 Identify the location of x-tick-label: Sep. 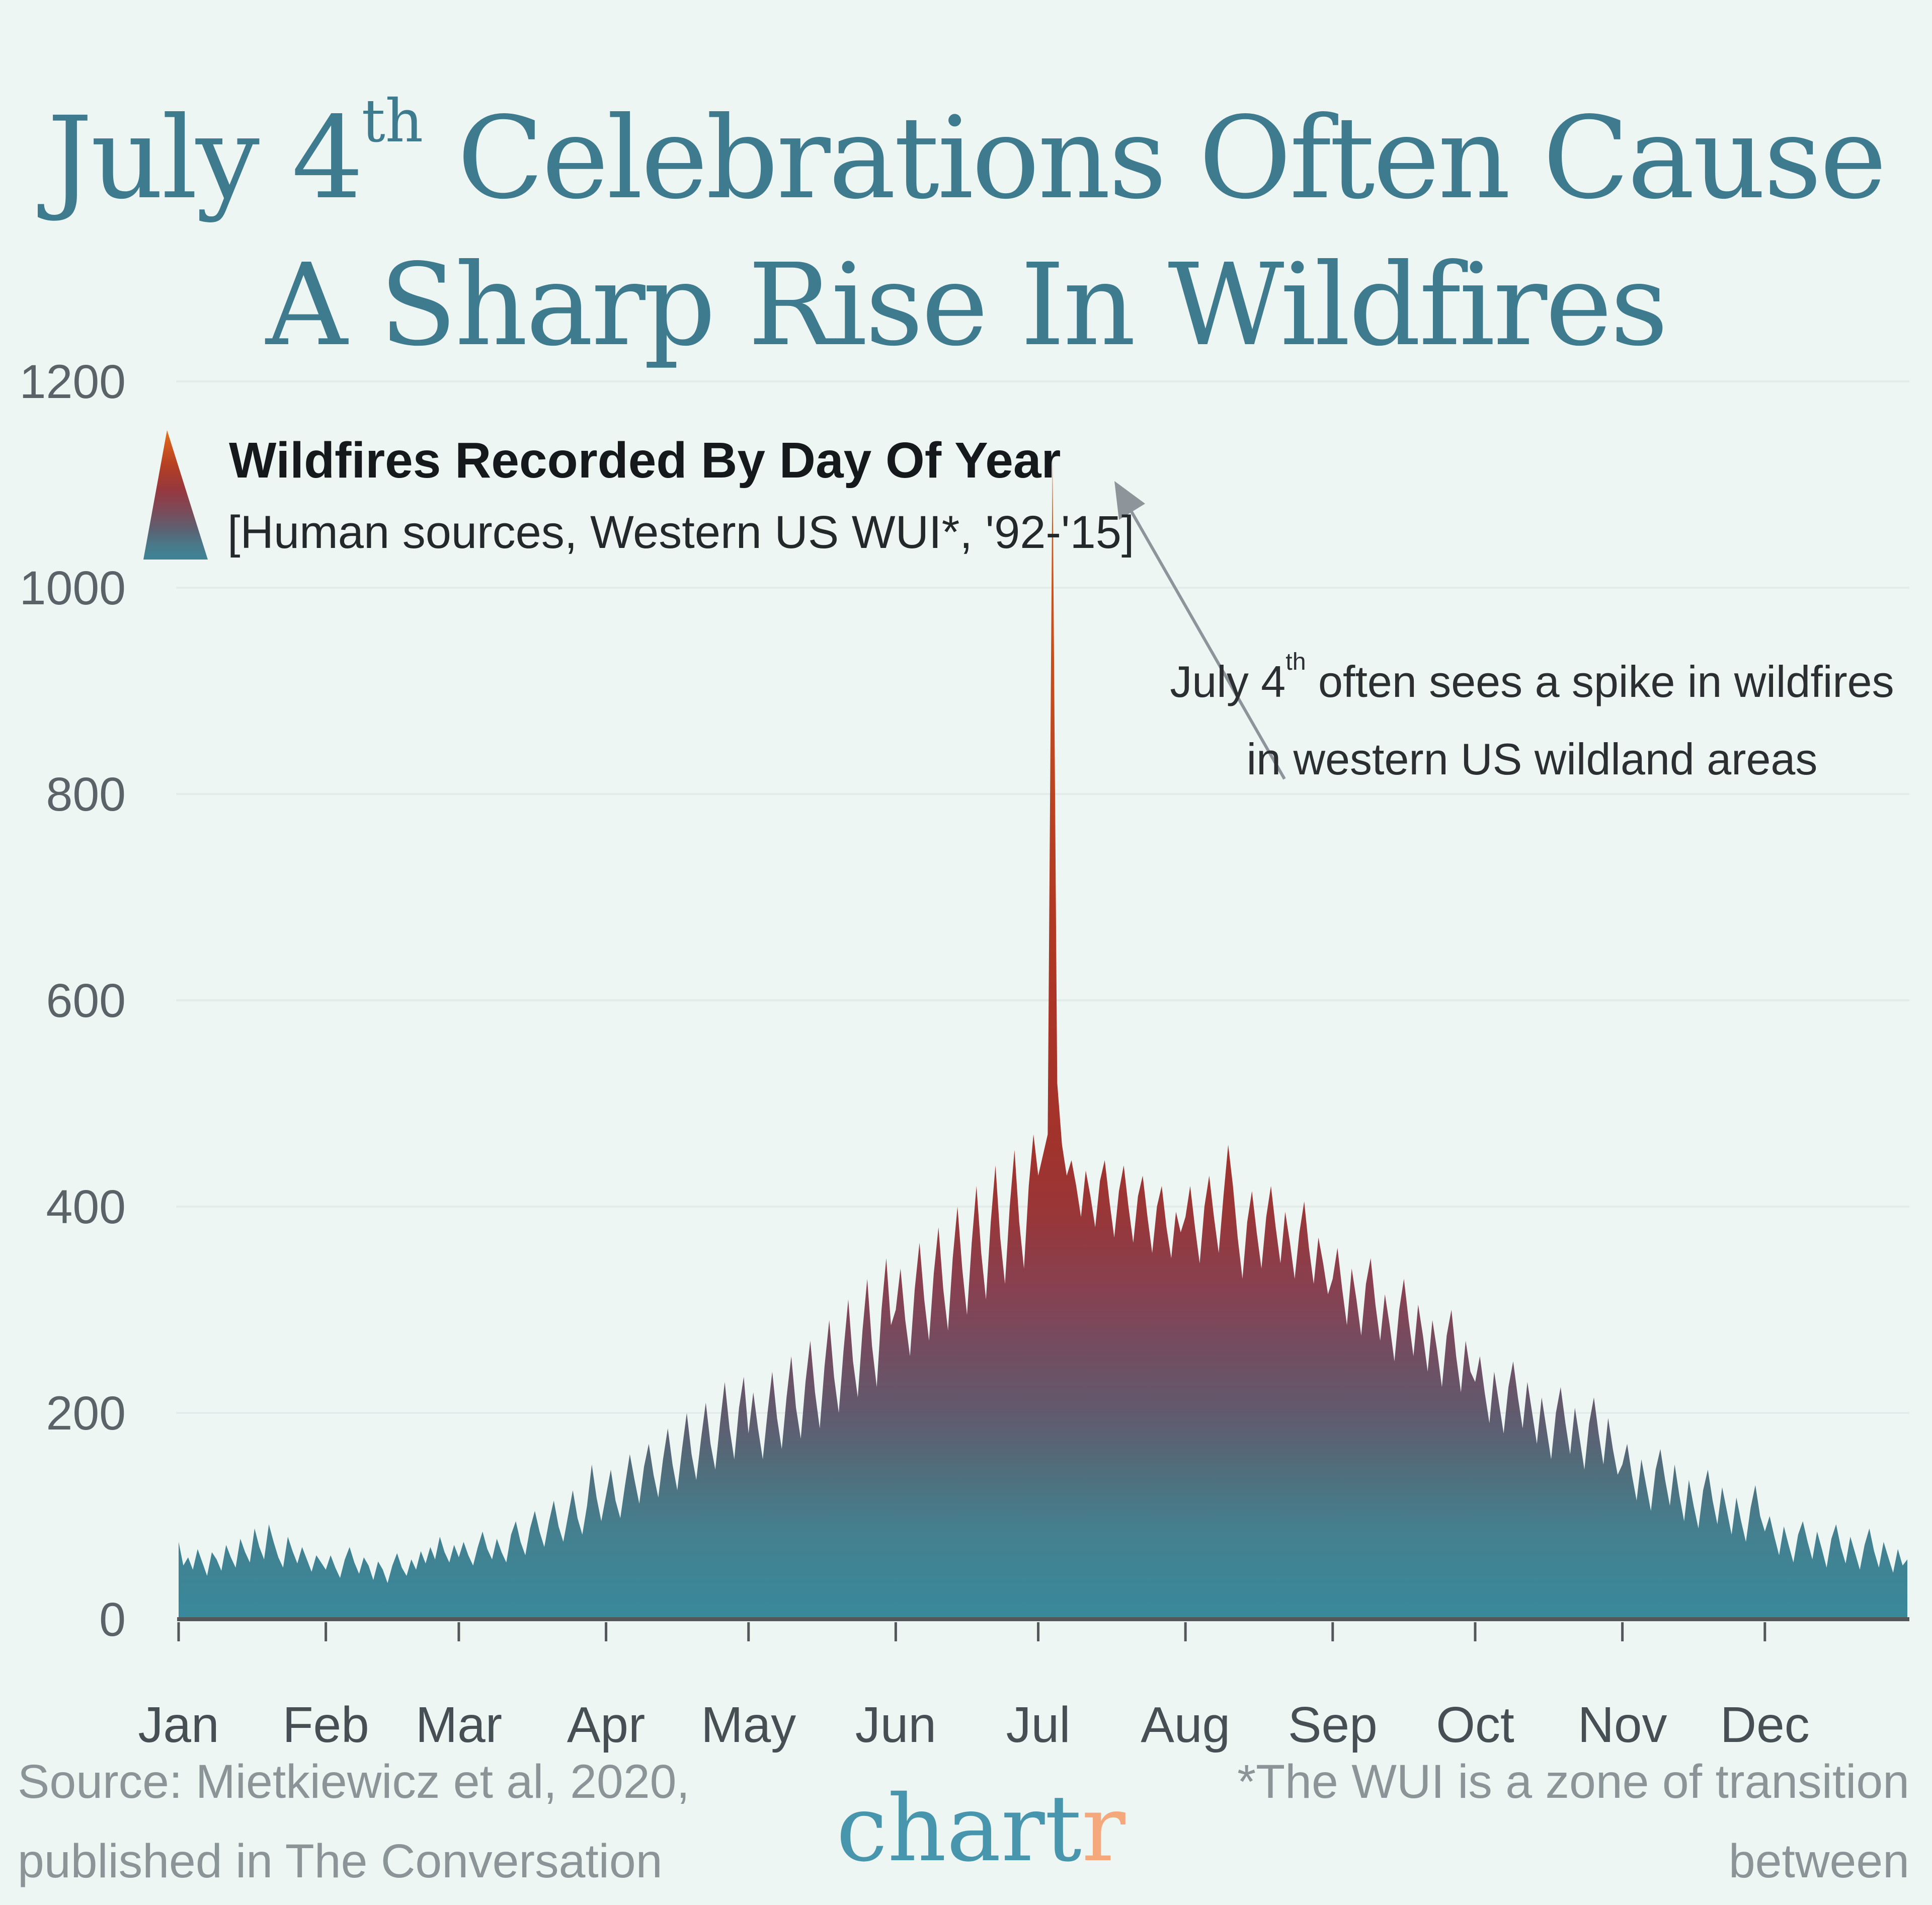
(1333, 1725).